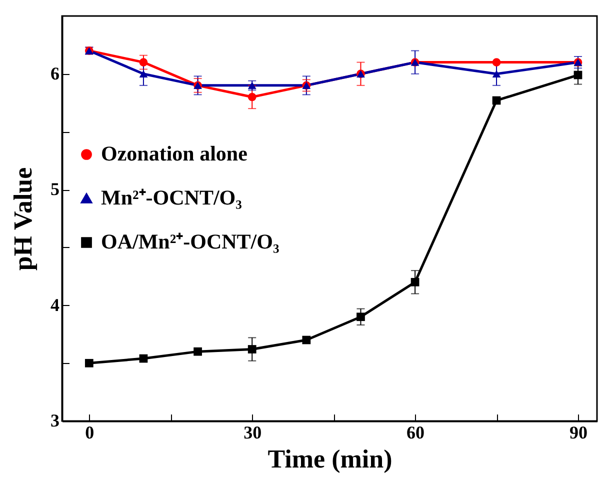 This screenshot has height=484, width=599. I want to click on legend-label: Ozonation alone, so click(174, 154).